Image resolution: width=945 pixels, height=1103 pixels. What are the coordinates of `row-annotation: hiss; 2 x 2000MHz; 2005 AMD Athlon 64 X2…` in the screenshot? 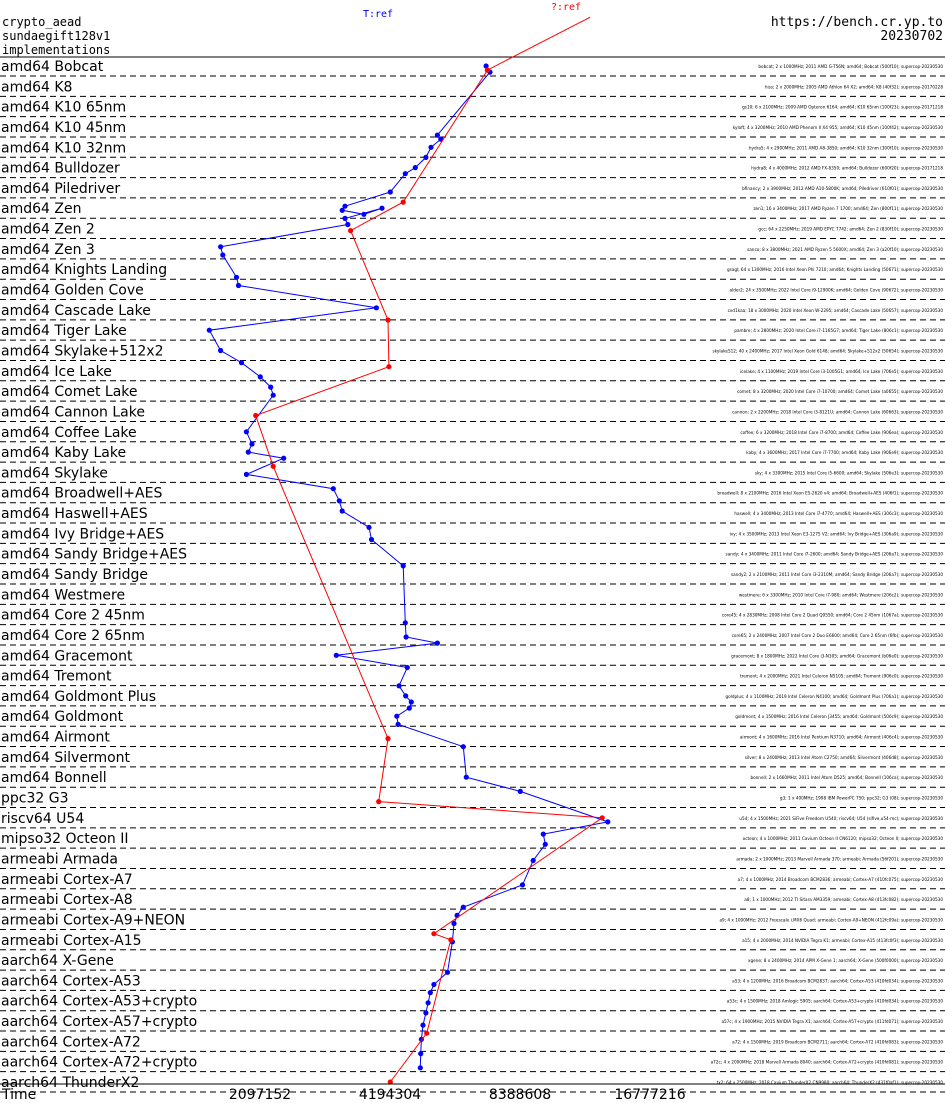 It's located at (854, 86).